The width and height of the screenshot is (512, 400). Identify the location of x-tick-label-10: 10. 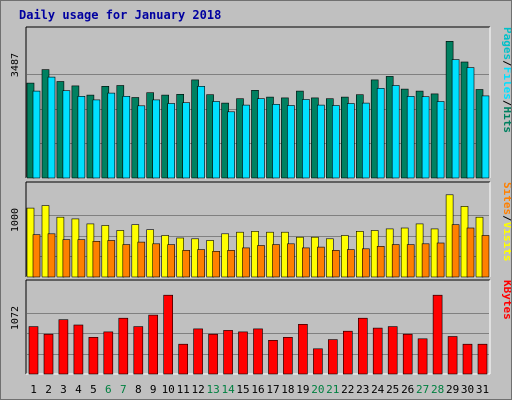
(168, 389).